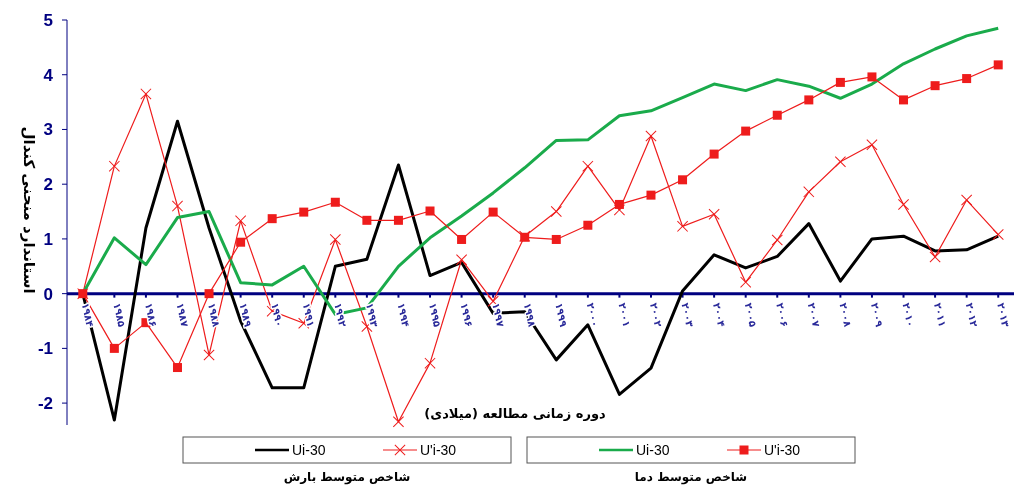 Image resolution: width=1014 pixels, height=486 pixels. What do you see at coordinates (308, 314) in the screenshot?
I see `x-tick-label: ۱۹۹۱` at bounding box center [308, 314].